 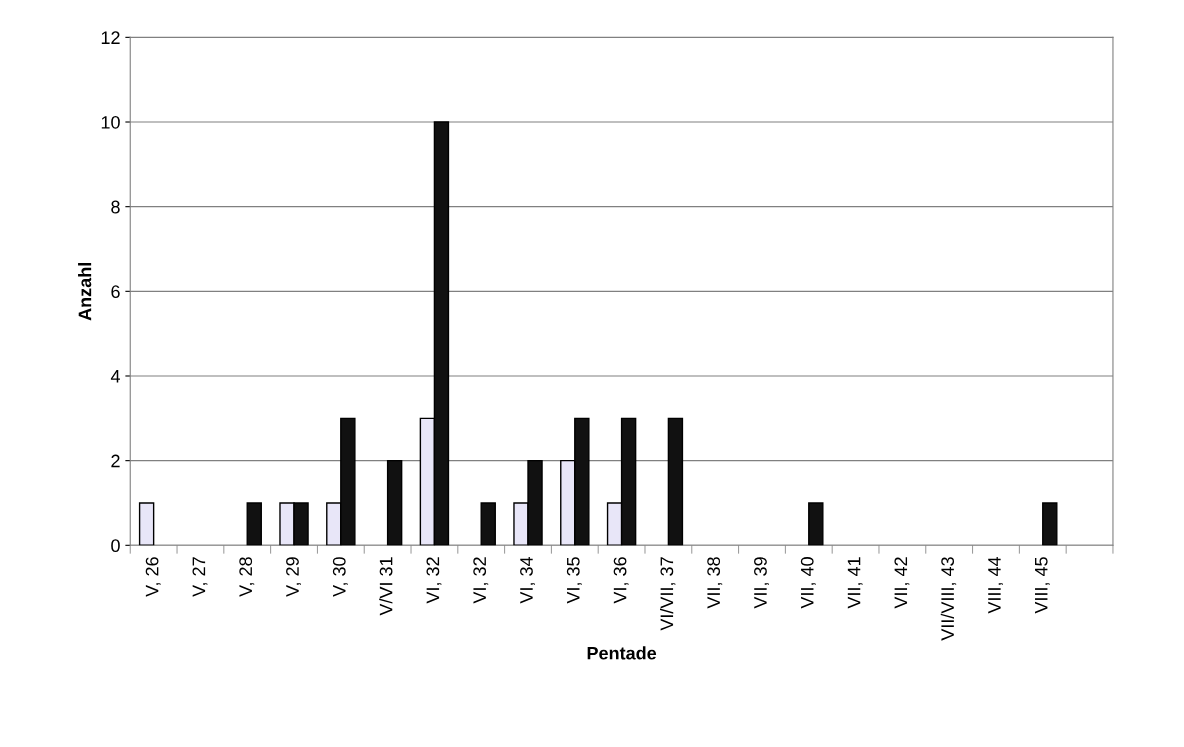 What do you see at coordinates (115, 376) in the screenshot?
I see `y-tick-label: 4` at bounding box center [115, 376].